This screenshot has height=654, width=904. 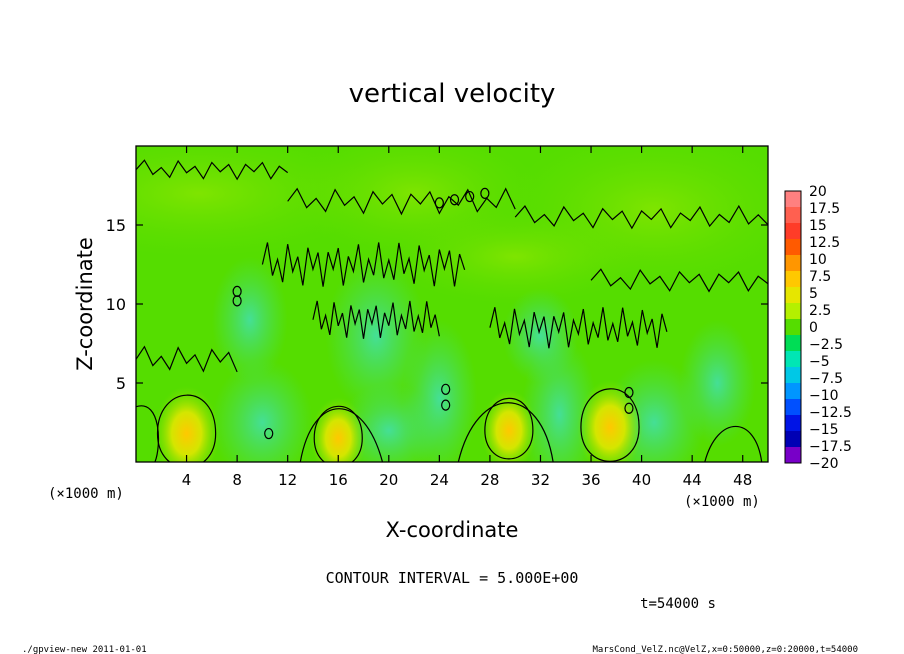 I want to click on colorbar-label: −5, so click(x=819, y=362).